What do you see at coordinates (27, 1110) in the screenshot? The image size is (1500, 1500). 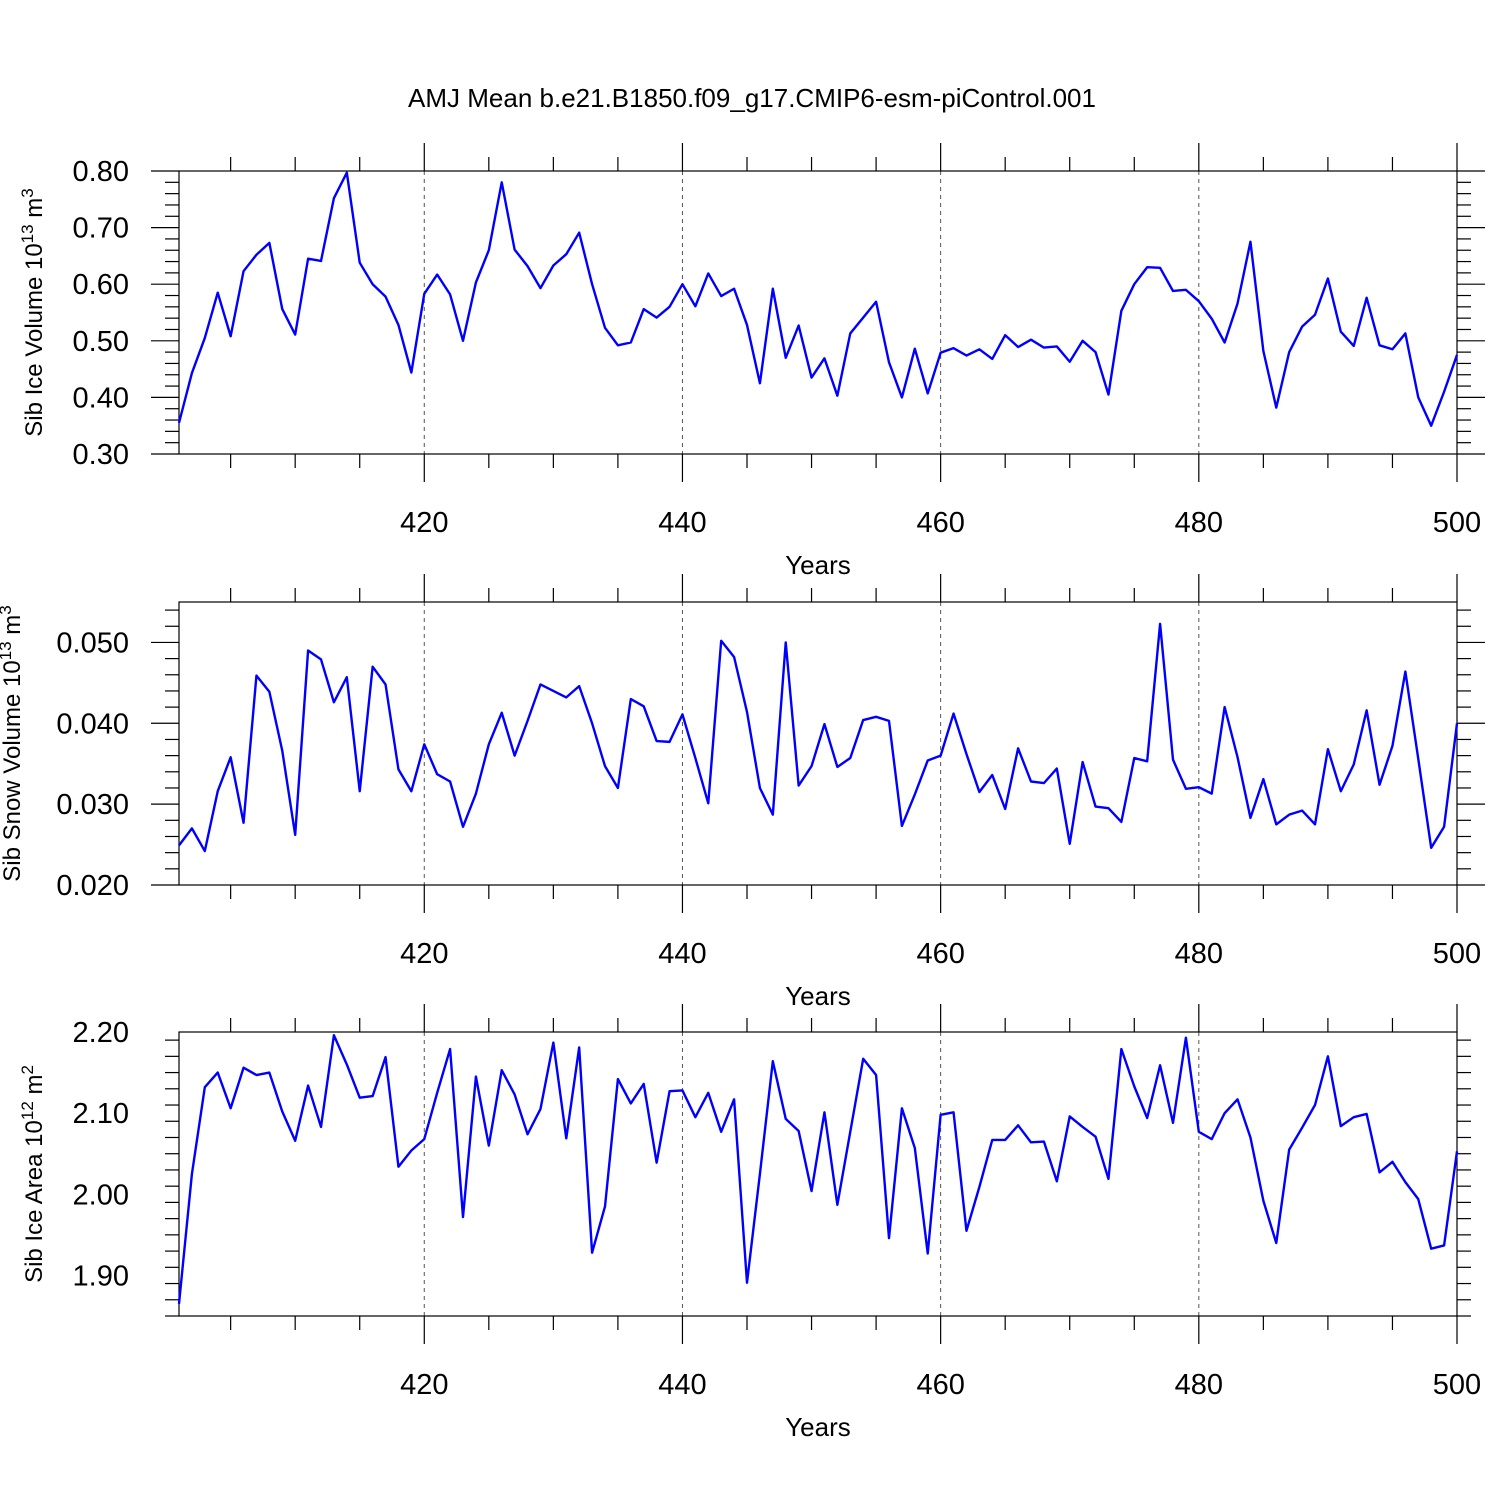 I see `y-axis-label-superscript: 12` at bounding box center [27, 1110].